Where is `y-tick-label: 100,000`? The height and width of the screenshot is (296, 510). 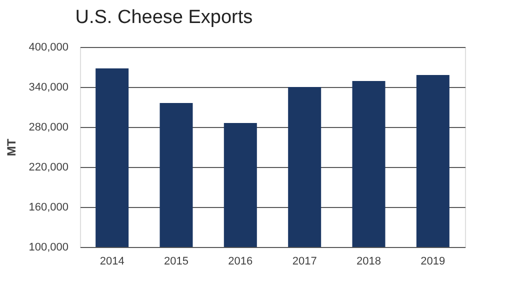 y-tick-label: 100,000 is located at coordinates (48, 248).